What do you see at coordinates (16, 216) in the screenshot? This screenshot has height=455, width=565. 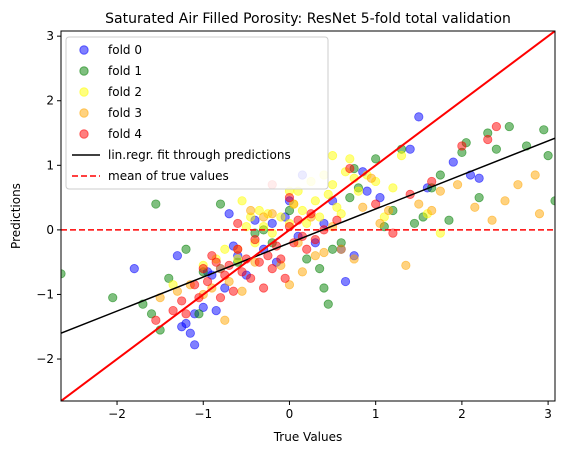 I see `y-axis-label: Predictions` at bounding box center [16, 216].